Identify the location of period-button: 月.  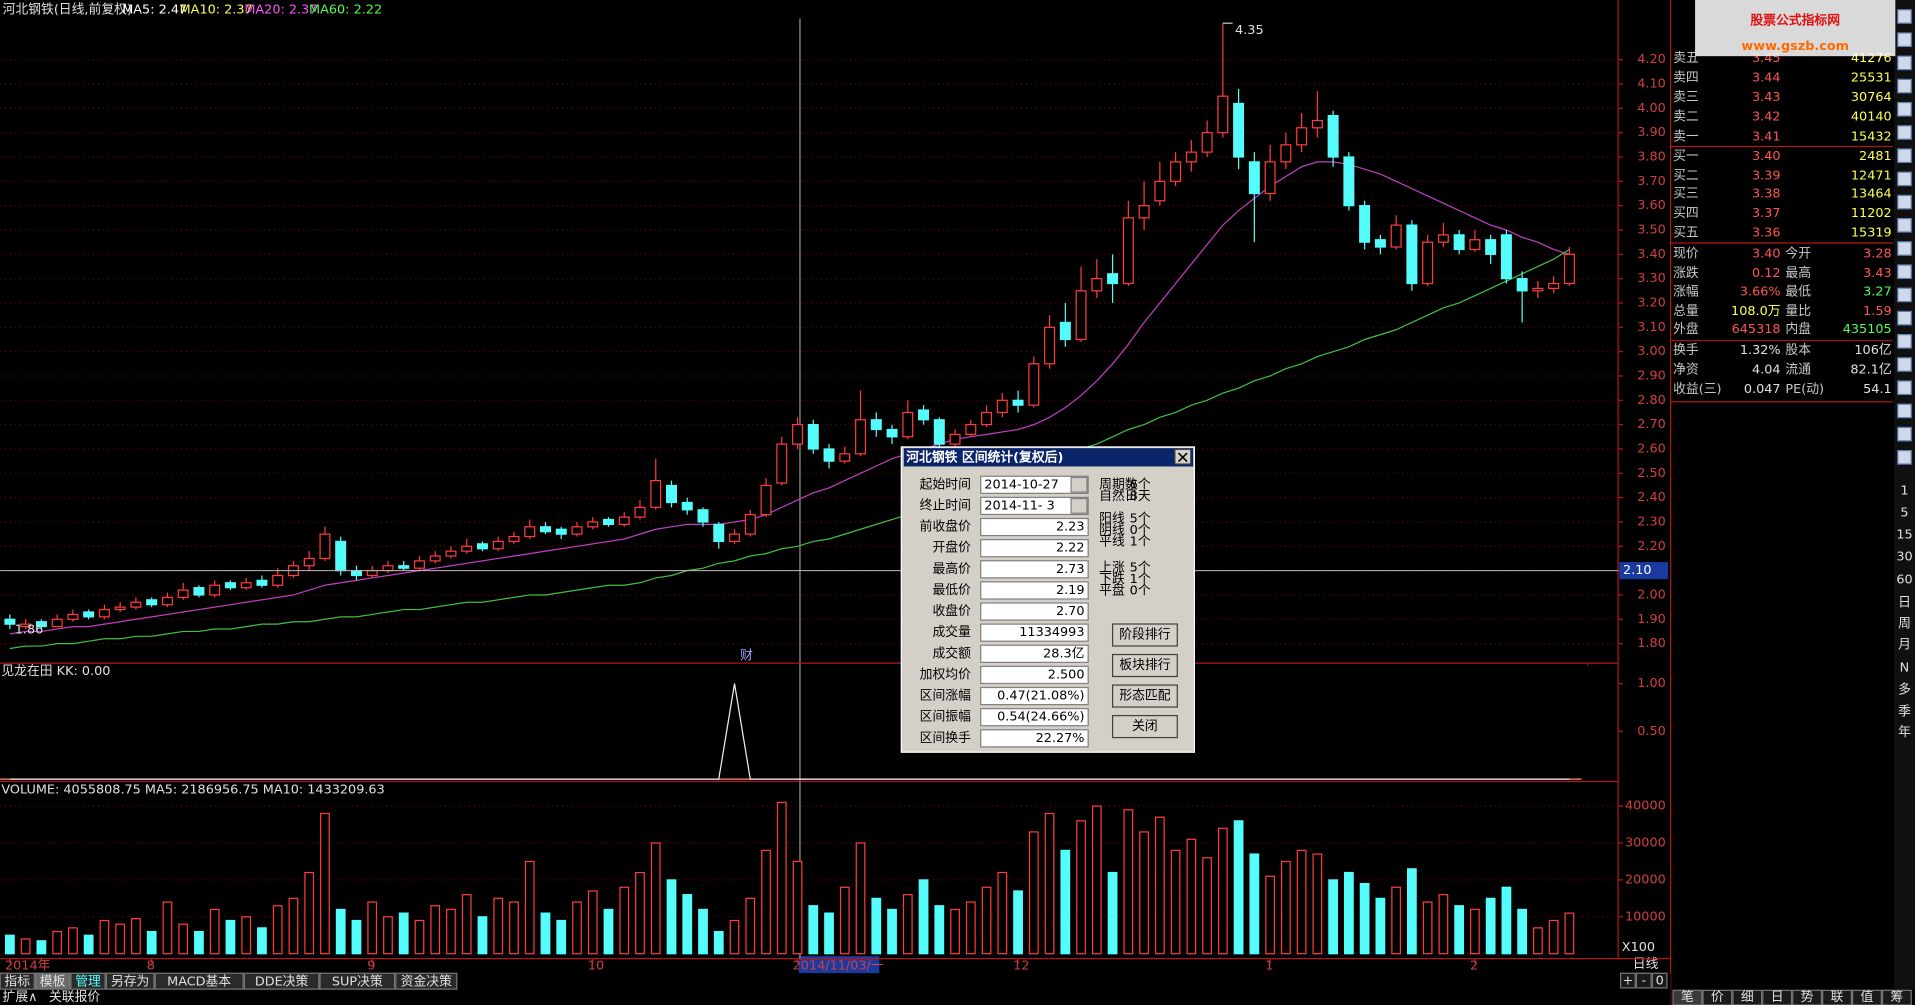
(1904, 644).